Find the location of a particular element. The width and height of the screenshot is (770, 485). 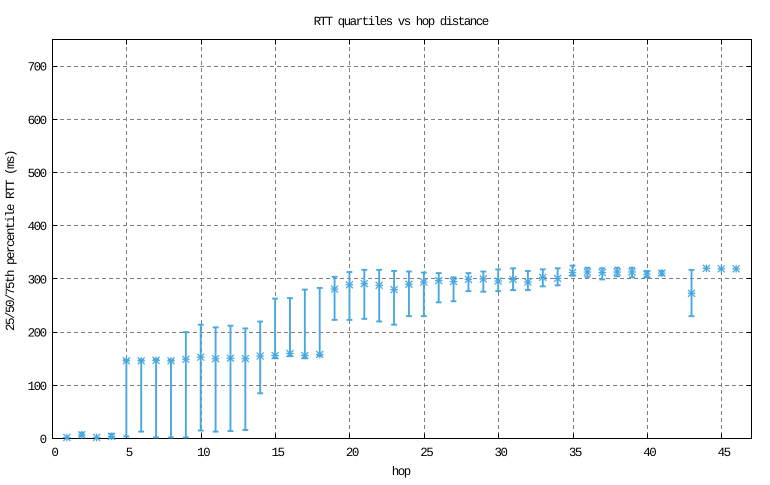

svg-text: 200 is located at coordinates (37, 334).